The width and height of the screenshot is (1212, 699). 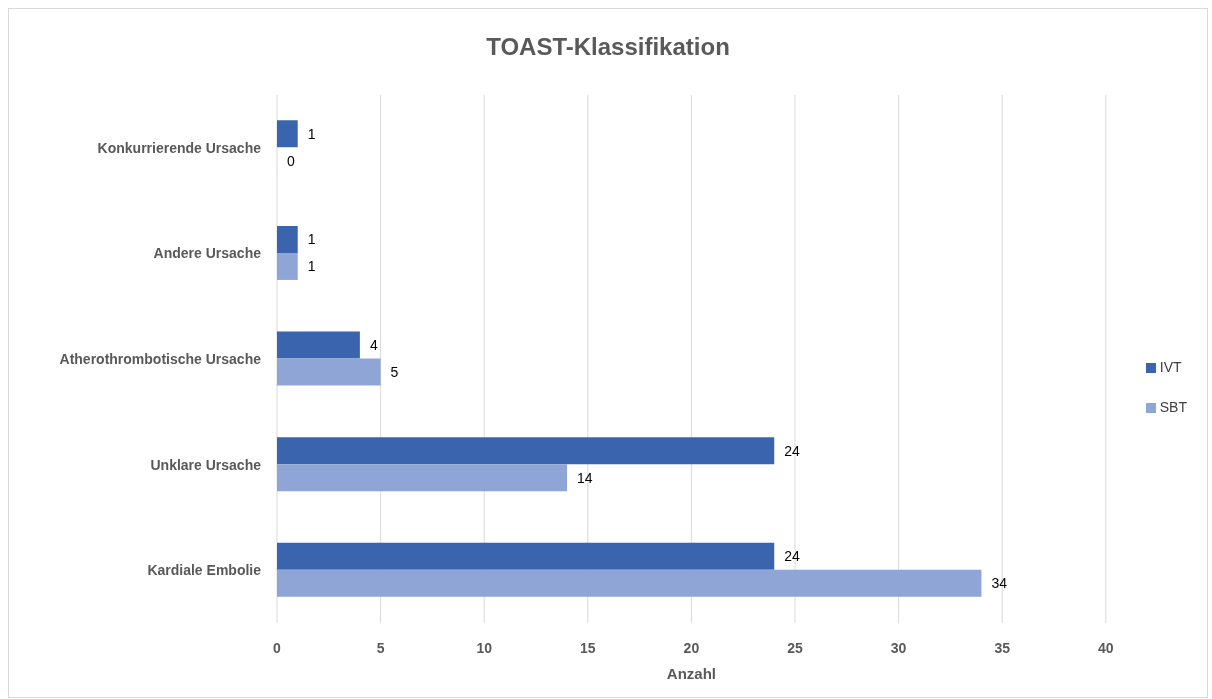 What do you see at coordinates (204, 570) in the screenshot?
I see `y-tick-label: Kardiale Embolie` at bounding box center [204, 570].